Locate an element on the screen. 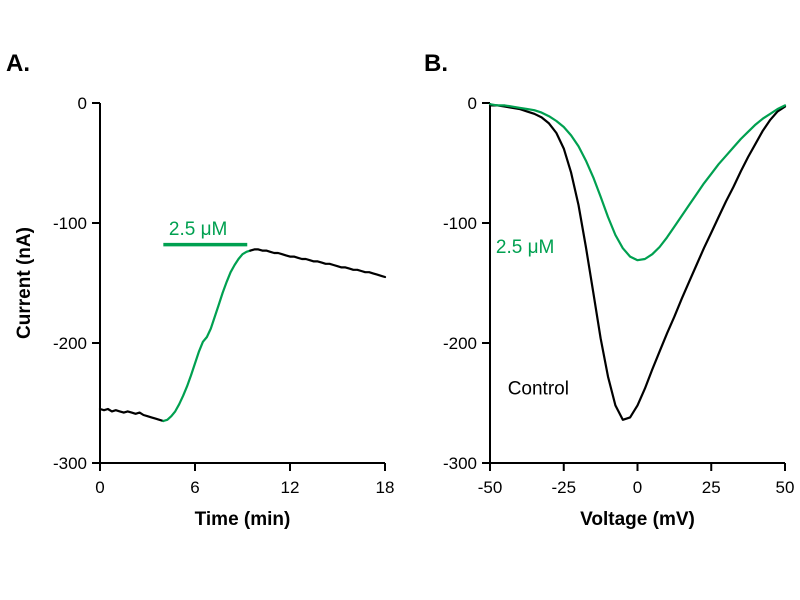  trace-2-5-m-application is located at coordinates (207, 336).